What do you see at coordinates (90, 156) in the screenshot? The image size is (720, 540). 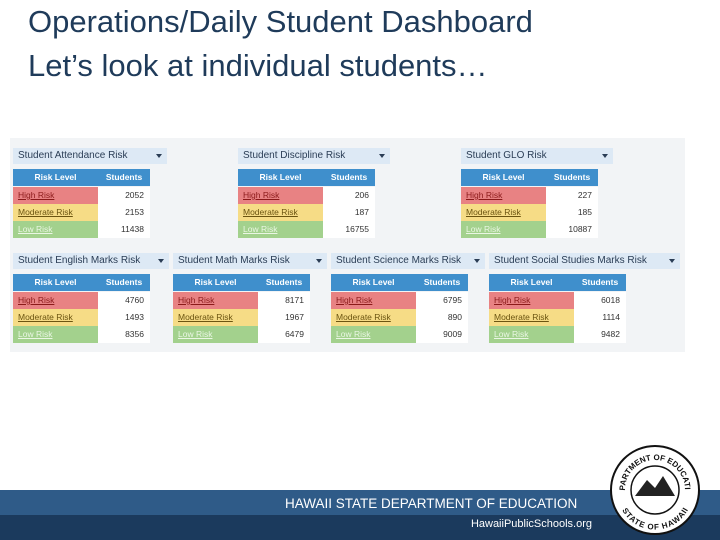 I see `panel-title: Student Attendance Risk` at bounding box center [90, 156].